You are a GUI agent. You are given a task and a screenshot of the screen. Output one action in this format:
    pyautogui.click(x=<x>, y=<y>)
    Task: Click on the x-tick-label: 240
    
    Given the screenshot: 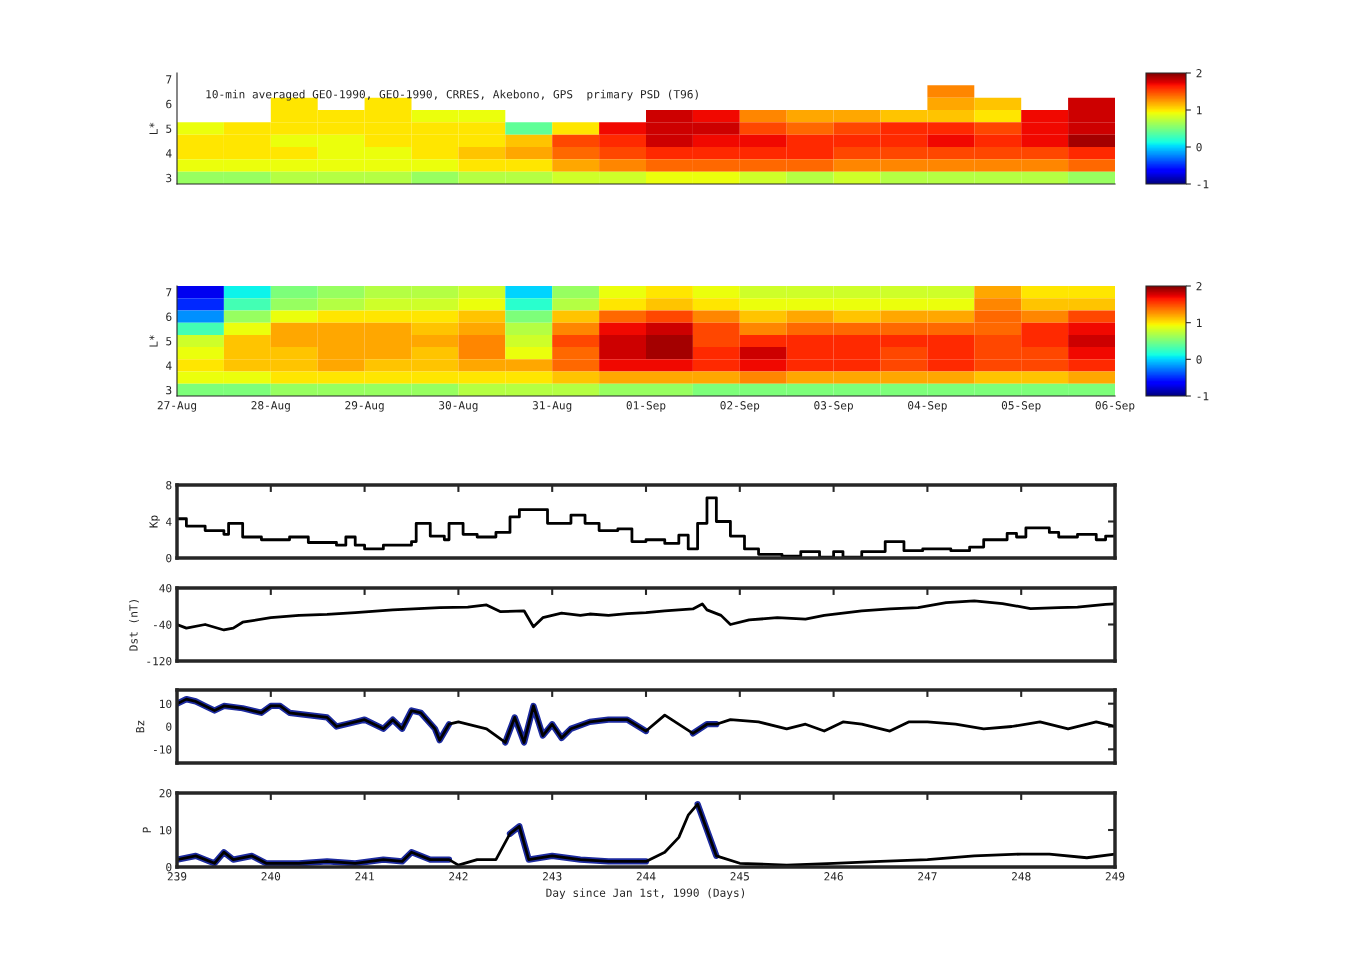 What is the action you would take?
    pyautogui.click(x=271, y=876)
    